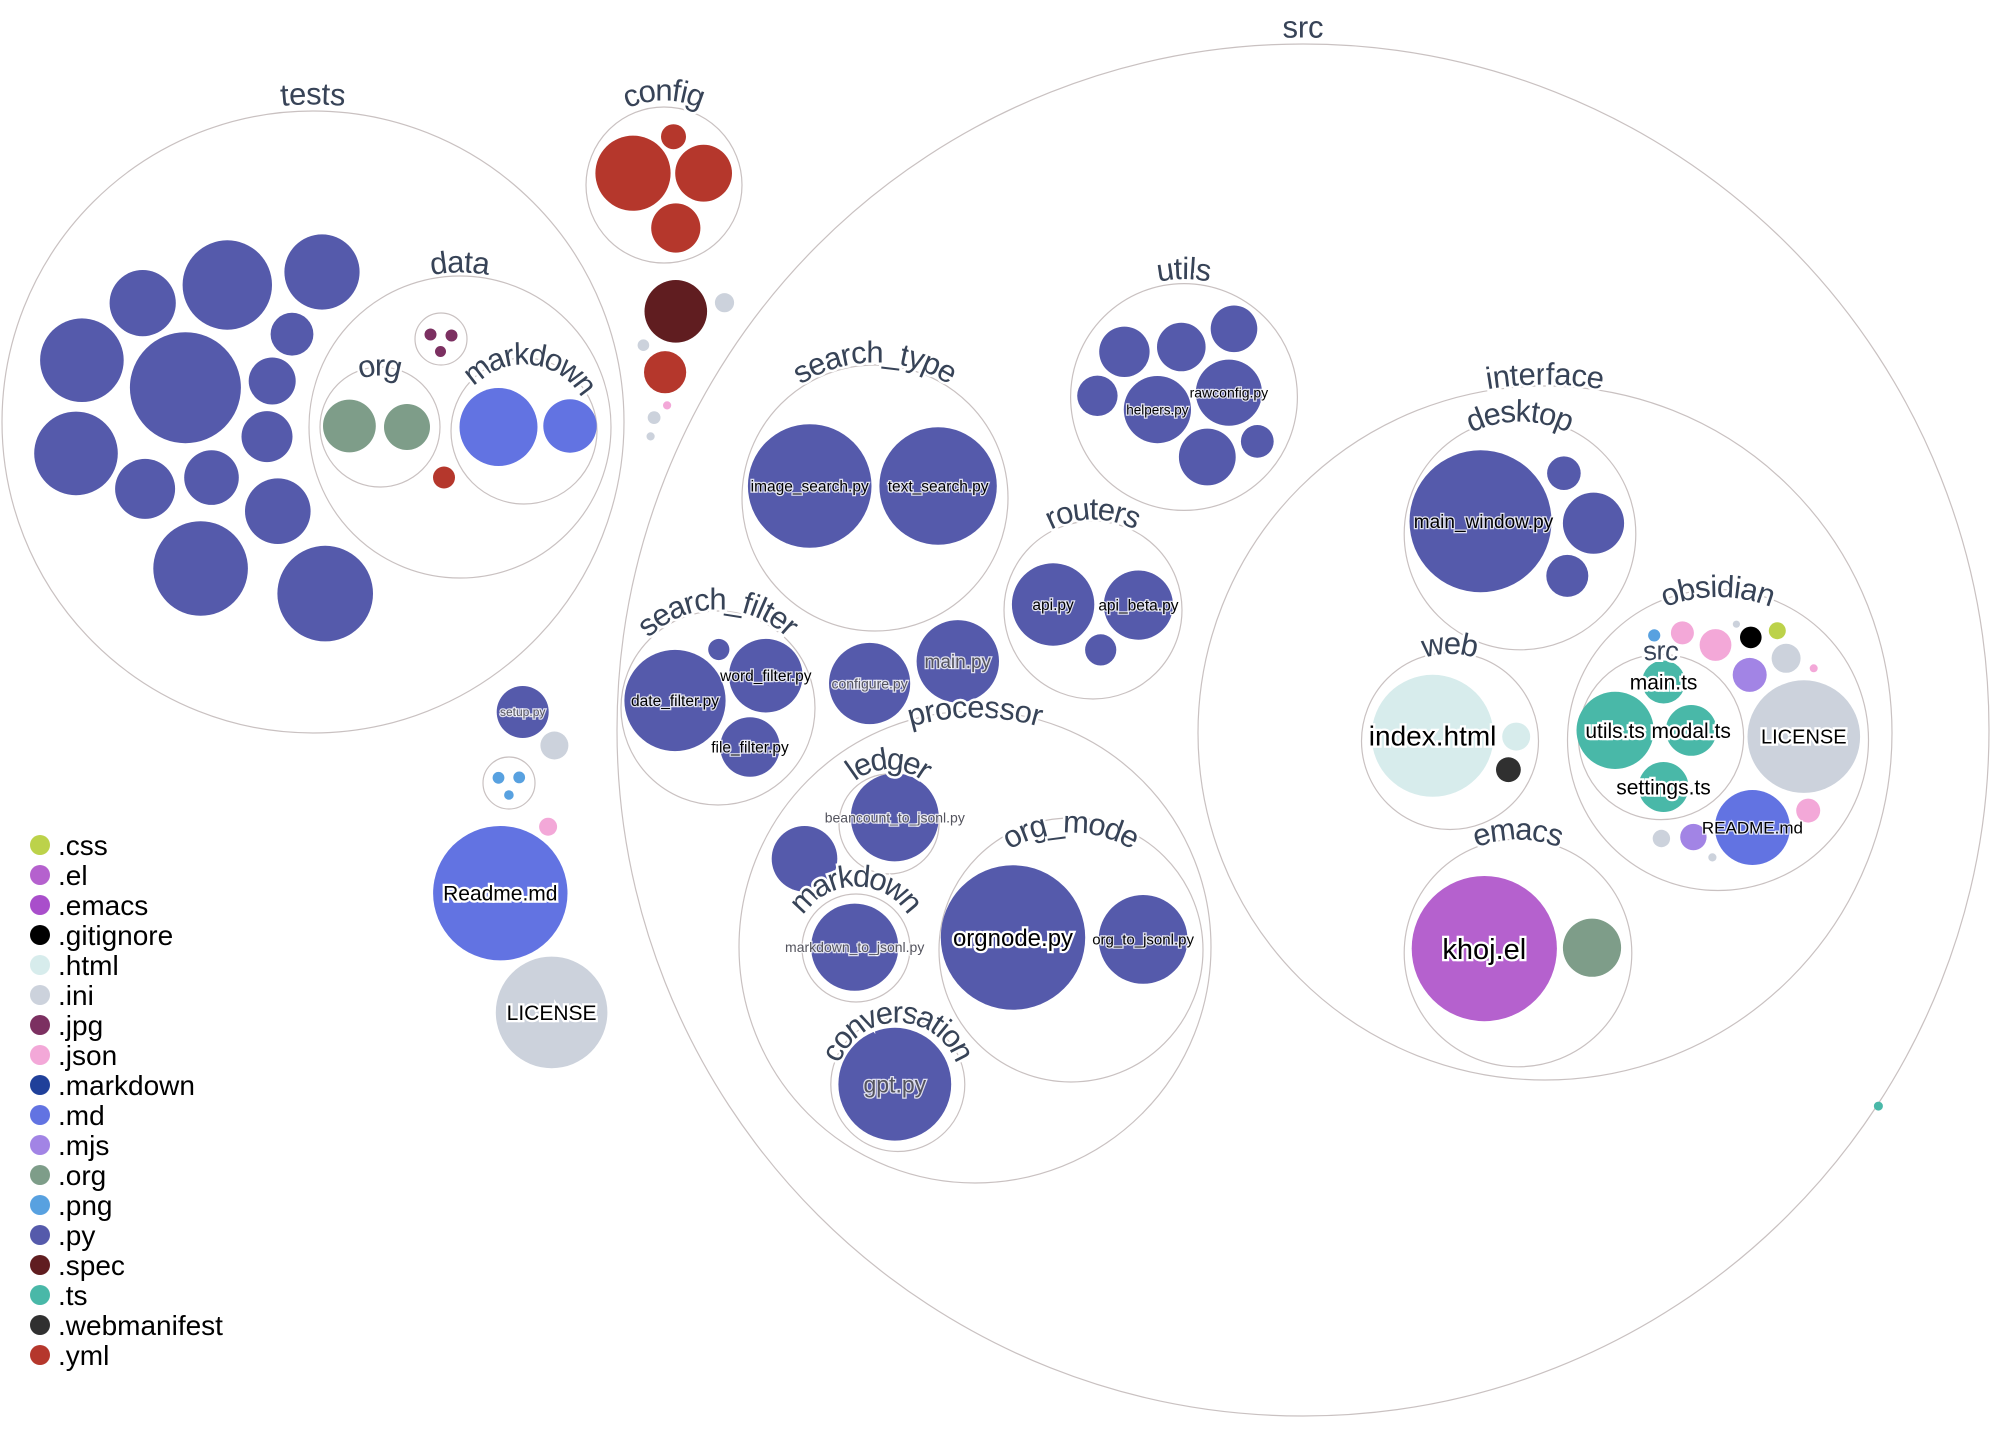 Image resolution: width=1995 pixels, height=1456 pixels. Describe the element at coordinates (460, 263) in the screenshot. I see `svg-text: data` at that location.